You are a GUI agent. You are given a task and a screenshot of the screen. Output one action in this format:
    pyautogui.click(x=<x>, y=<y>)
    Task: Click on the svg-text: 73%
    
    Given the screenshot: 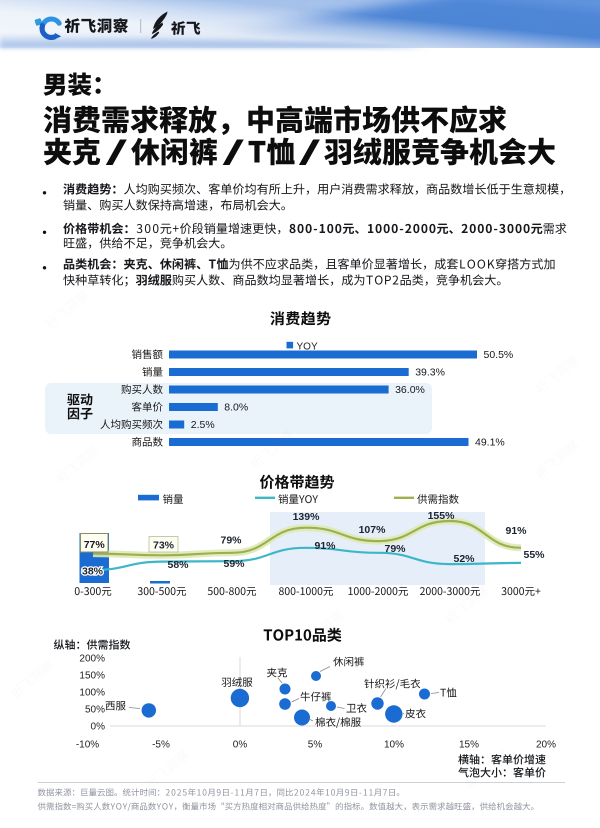 What is the action you would take?
    pyautogui.click(x=164, y=546)
    